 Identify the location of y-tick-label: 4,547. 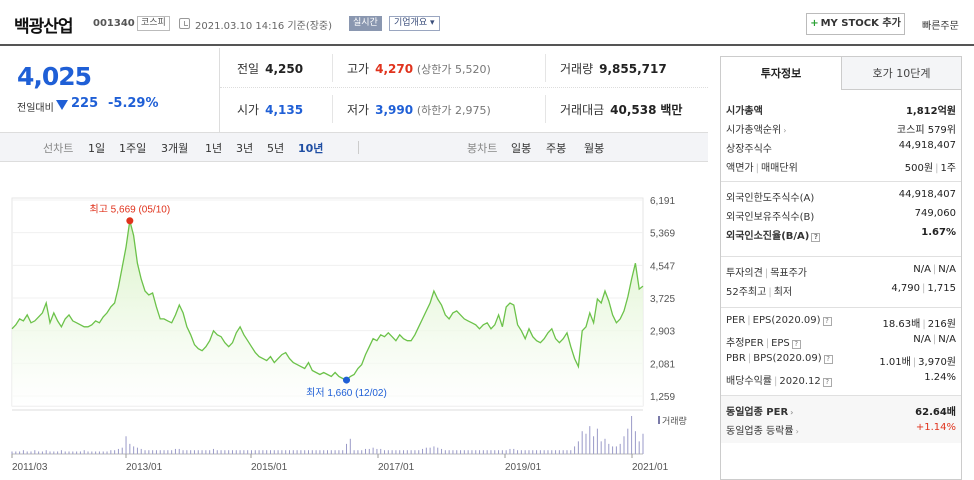
(662, 266).